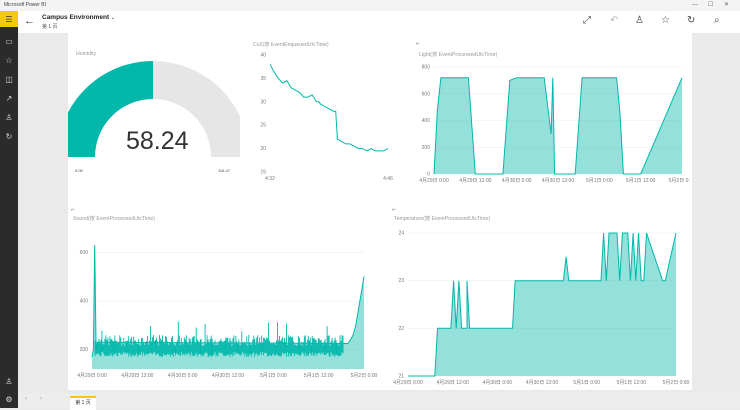  I want to click on dashboard-title: Campus Environment ⌄, so click(79, 17).